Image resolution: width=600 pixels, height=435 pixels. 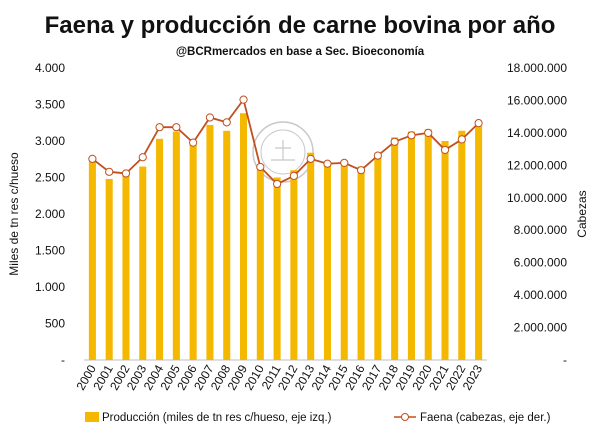 I want to click on bar-2012, so click(x=294, y=265).